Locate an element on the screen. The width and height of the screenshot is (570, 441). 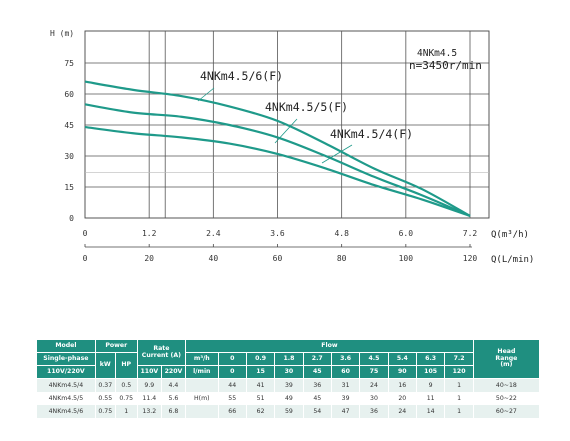
head-cell: 59 is located at coordinates (289, 411).